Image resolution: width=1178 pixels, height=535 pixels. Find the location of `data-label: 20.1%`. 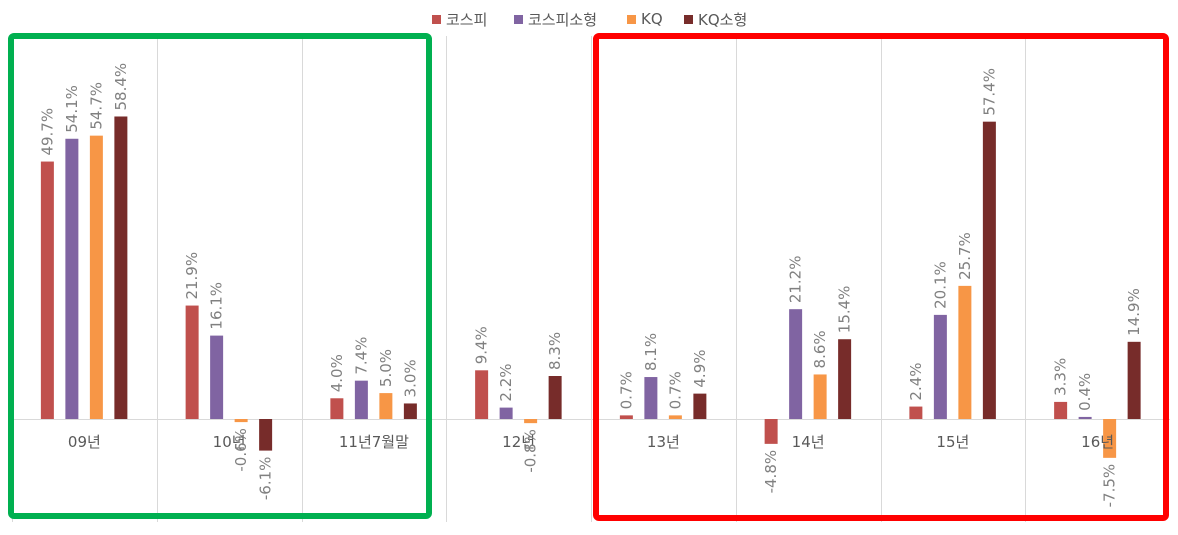

data-label: 20.1% is located at coordinates (940, 285).